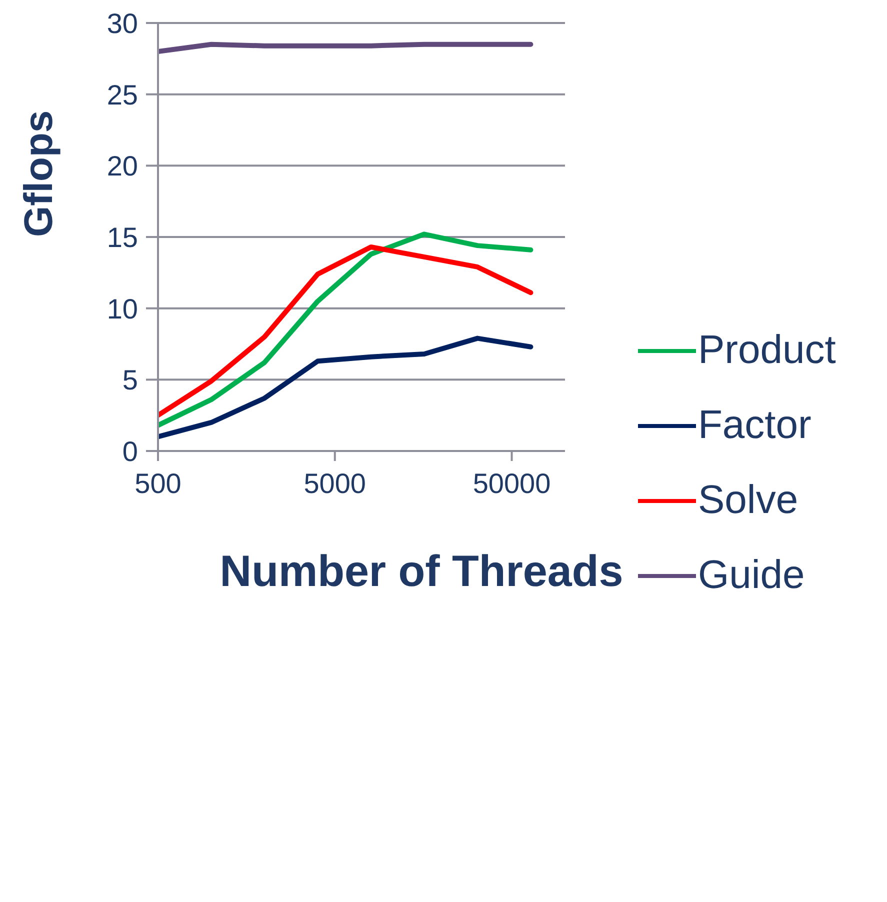 Image resolution: width=887 pixels, height=902 pixels. I want to click on y-tick-label: 15, so click(122, 237).